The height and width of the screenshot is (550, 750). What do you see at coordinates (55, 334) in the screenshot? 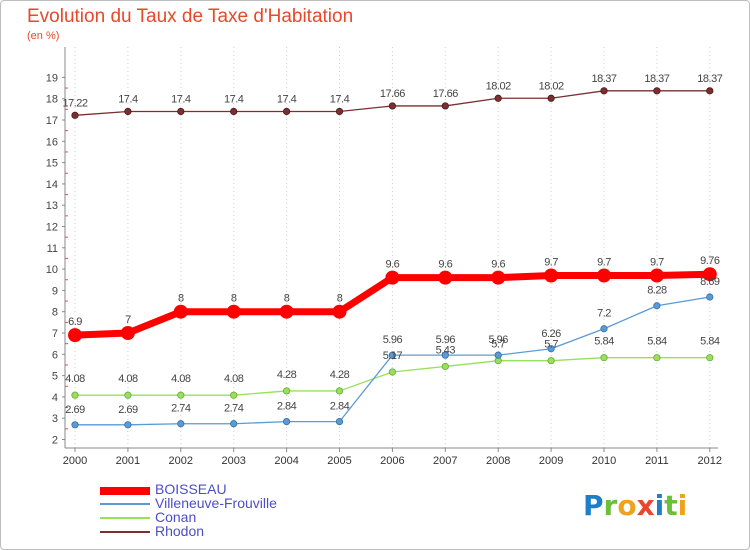
I see `y-tick-label: 7` at bounding box center [55, 334].